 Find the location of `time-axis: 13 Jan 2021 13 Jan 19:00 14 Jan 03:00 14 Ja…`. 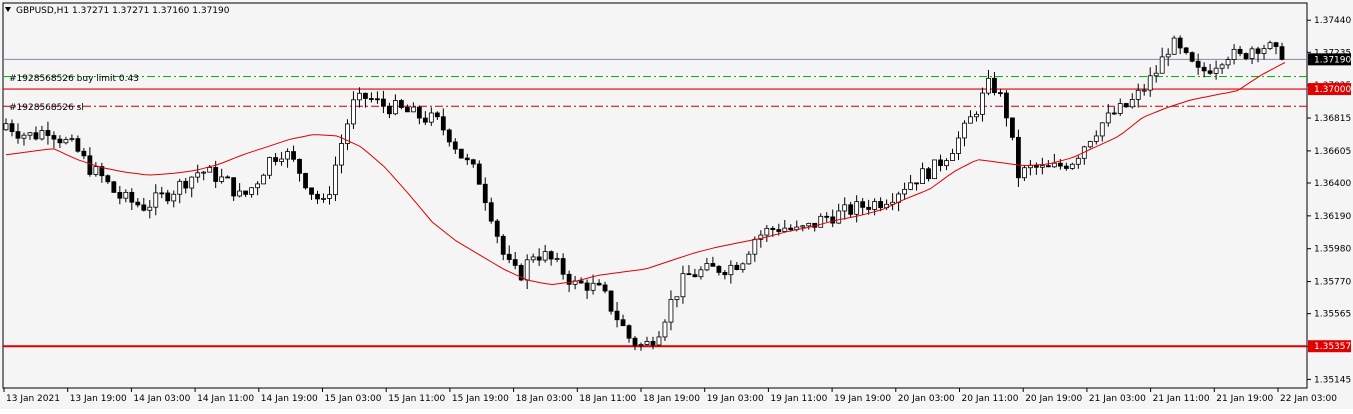

time-axis: 13 Jan 2021 13 Jan 19:00 14 Jan 03:00 14 Ja… is located at coordinates (670, 396).